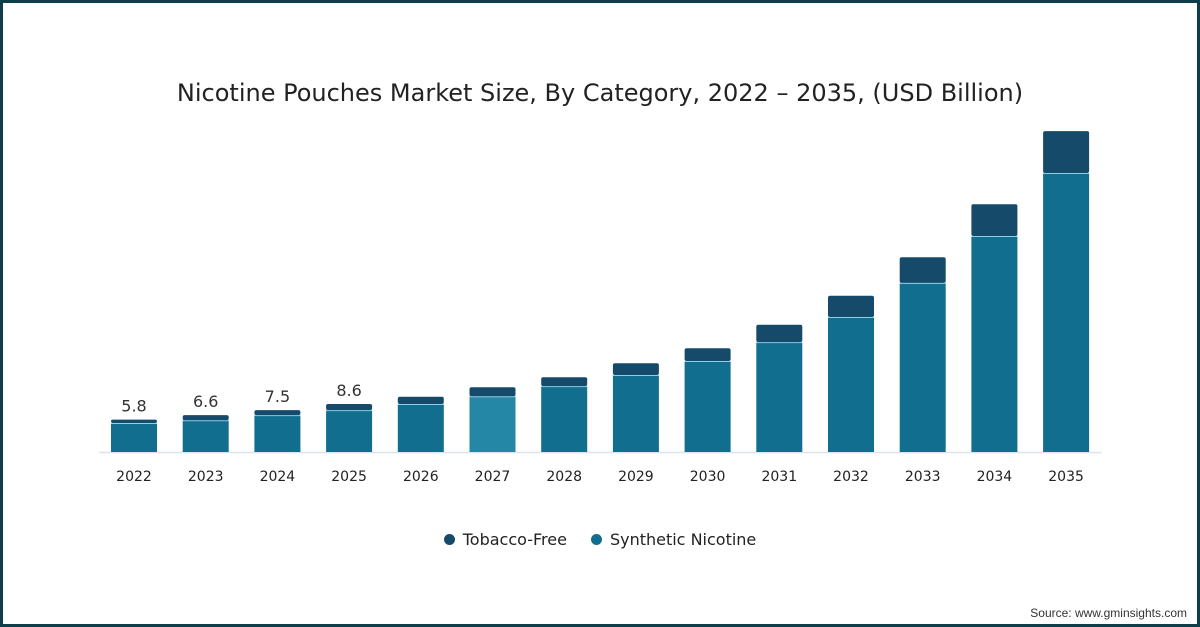 The image size is (1200, 627). What do you see at coordinates (994, 344) in the screenshot?
I see `bar-synthetic-nicotine-2034` at bounding box center [994, 344].